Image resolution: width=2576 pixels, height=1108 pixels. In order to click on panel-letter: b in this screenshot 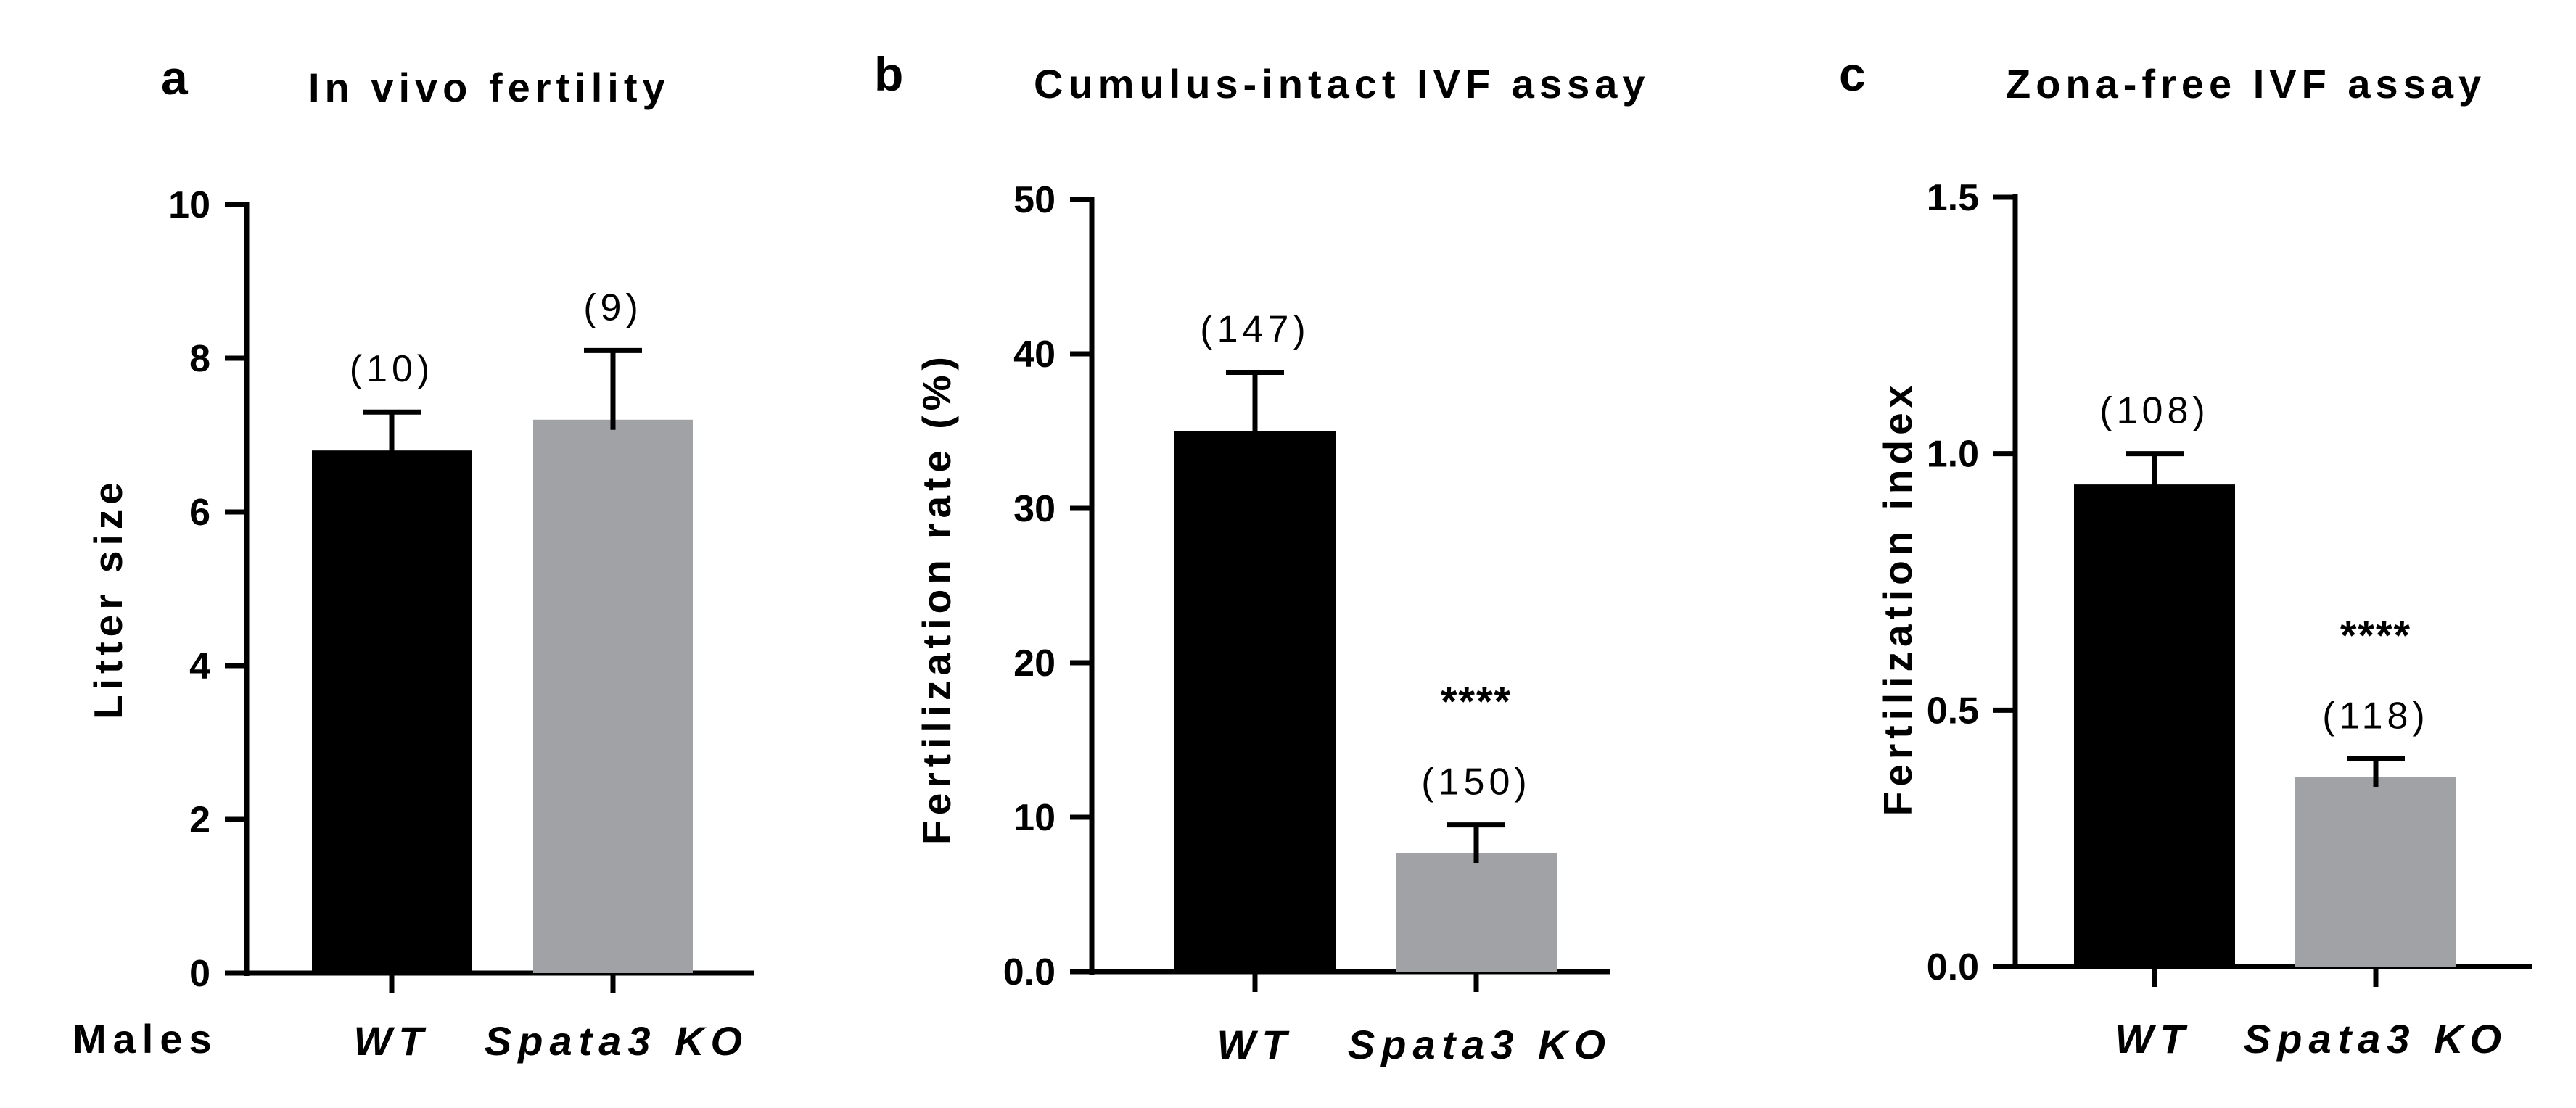, I will do `click(889, 74)`.